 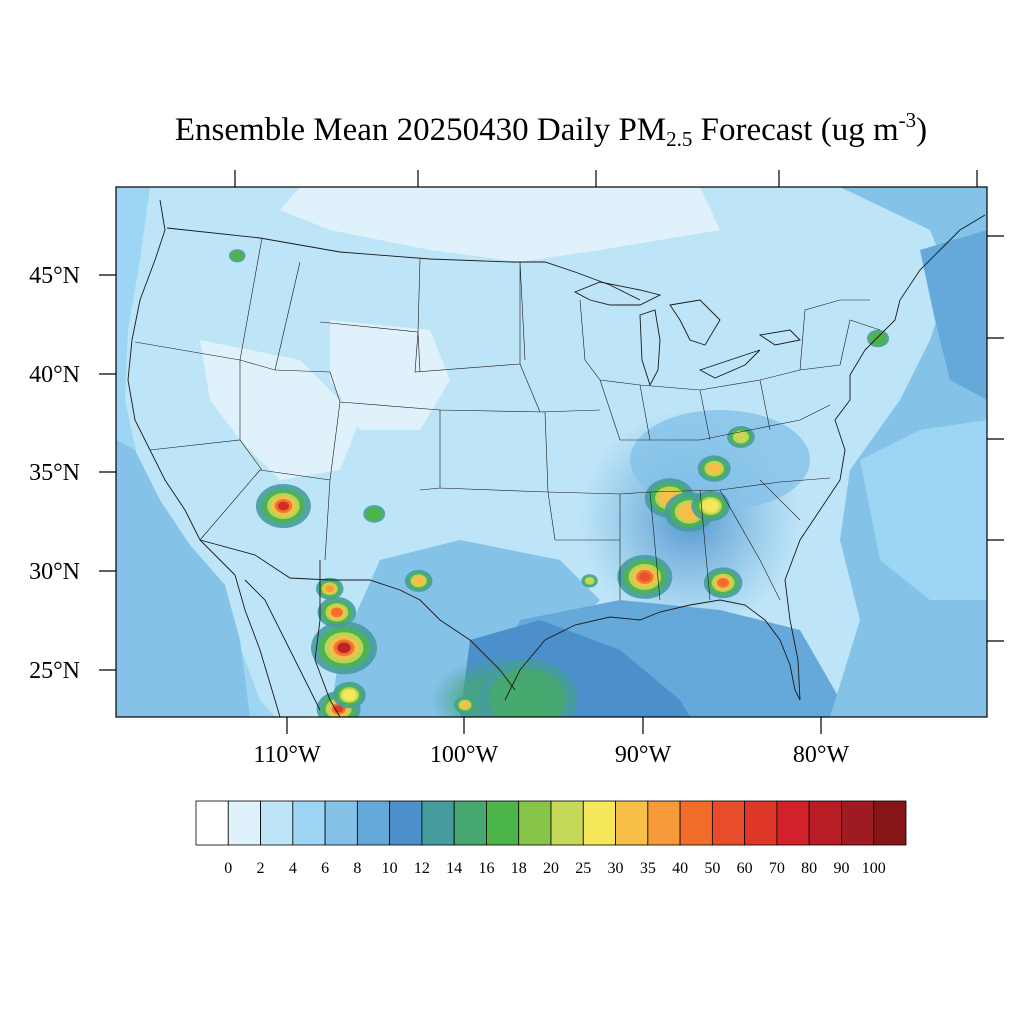 I want to click on colorbar-label: 2, so click(x=261, y=868).